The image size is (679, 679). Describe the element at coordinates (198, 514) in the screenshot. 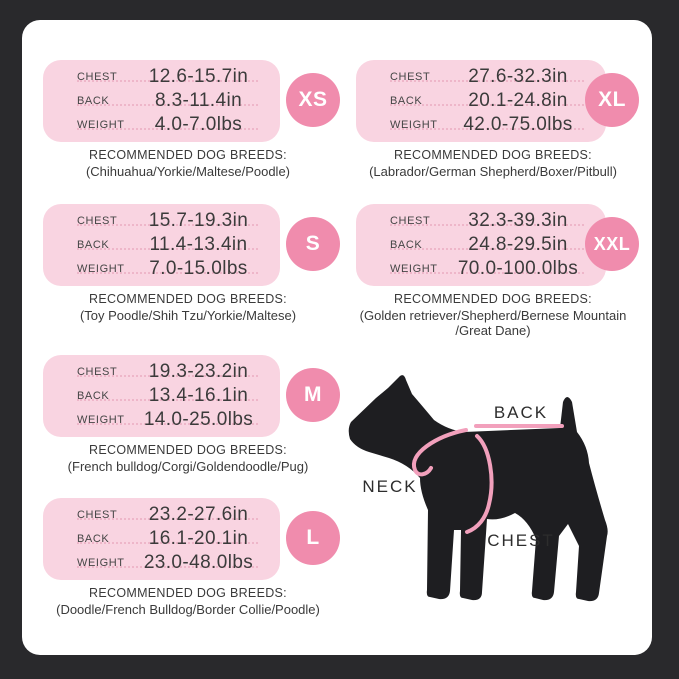

I see `chest-value: 23.2-27.6in` at that location.